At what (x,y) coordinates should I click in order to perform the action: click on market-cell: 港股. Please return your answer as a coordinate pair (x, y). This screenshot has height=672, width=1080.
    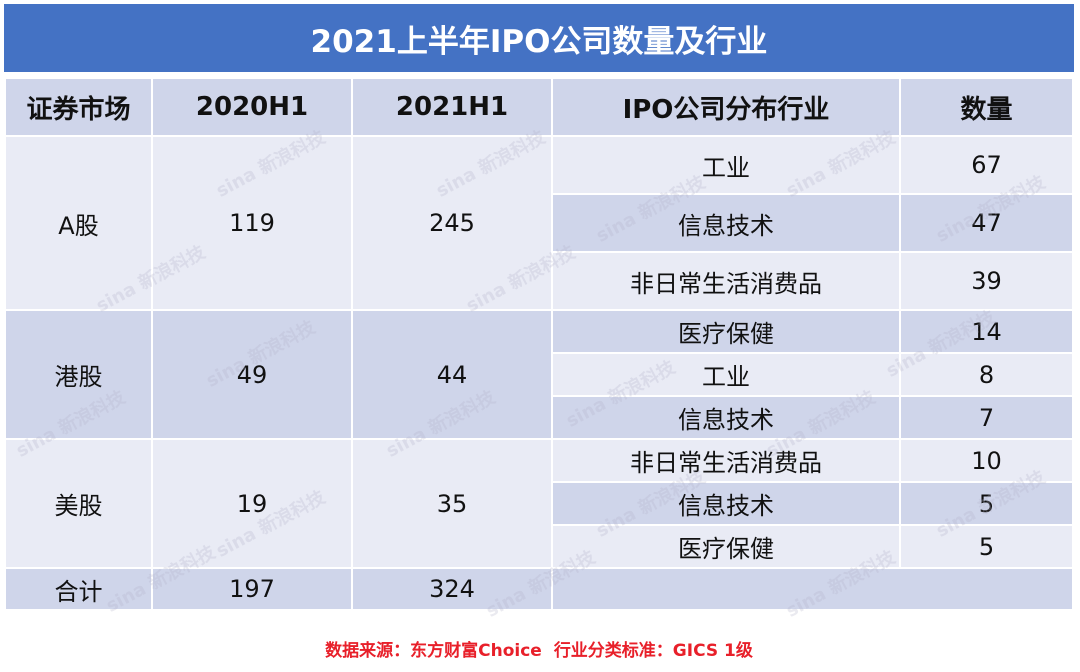
    Looking at the image, I should click on (78, 374).